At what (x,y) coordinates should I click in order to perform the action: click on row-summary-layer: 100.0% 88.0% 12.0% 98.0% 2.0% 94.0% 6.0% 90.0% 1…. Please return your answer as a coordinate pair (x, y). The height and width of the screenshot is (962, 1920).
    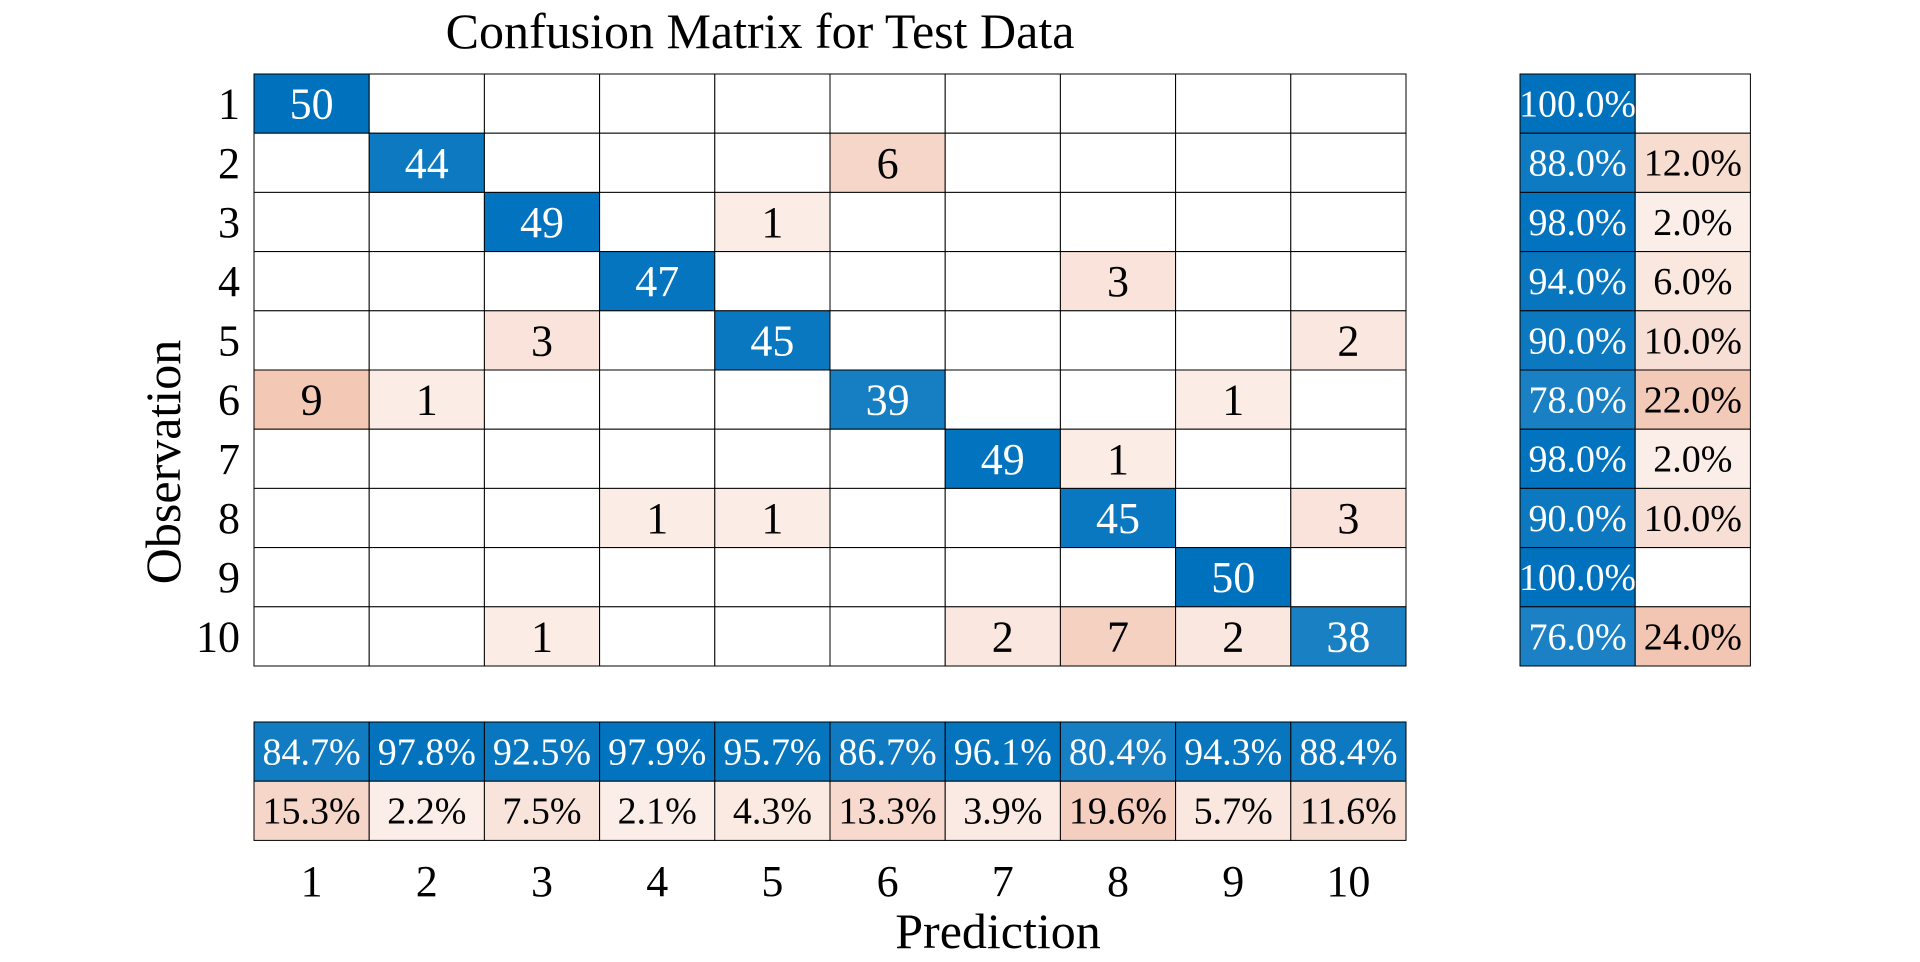
    Looking at the image, I should click on (1635, 370).